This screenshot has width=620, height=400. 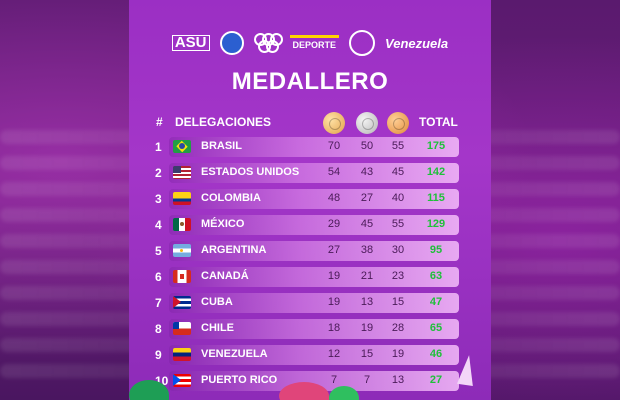 I want to click on table-header: # DELEGACIONES TOTAL, so click(x=310, y=123).